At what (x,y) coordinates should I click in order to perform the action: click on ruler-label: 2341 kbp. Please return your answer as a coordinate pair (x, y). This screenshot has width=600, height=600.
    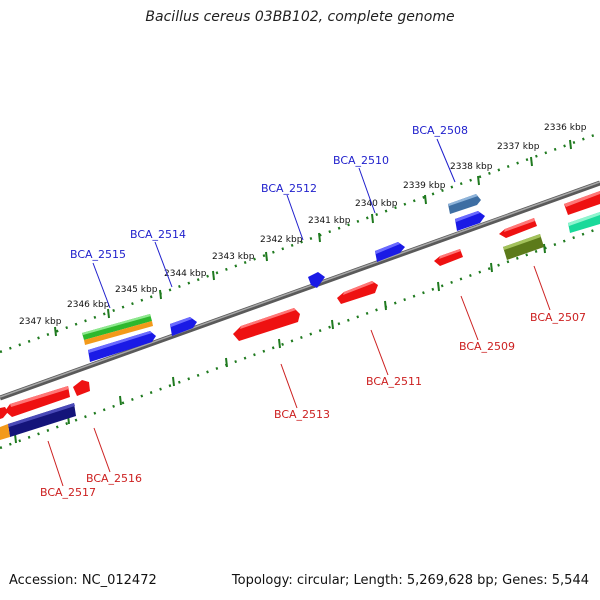
    Looking at the image, I should click on (329, 221).